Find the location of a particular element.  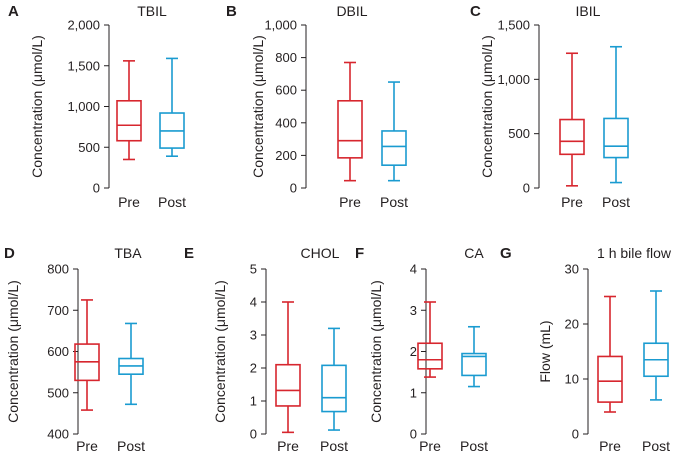

y-axis-label: Flow (mL) is located at coordinates (545, 351).